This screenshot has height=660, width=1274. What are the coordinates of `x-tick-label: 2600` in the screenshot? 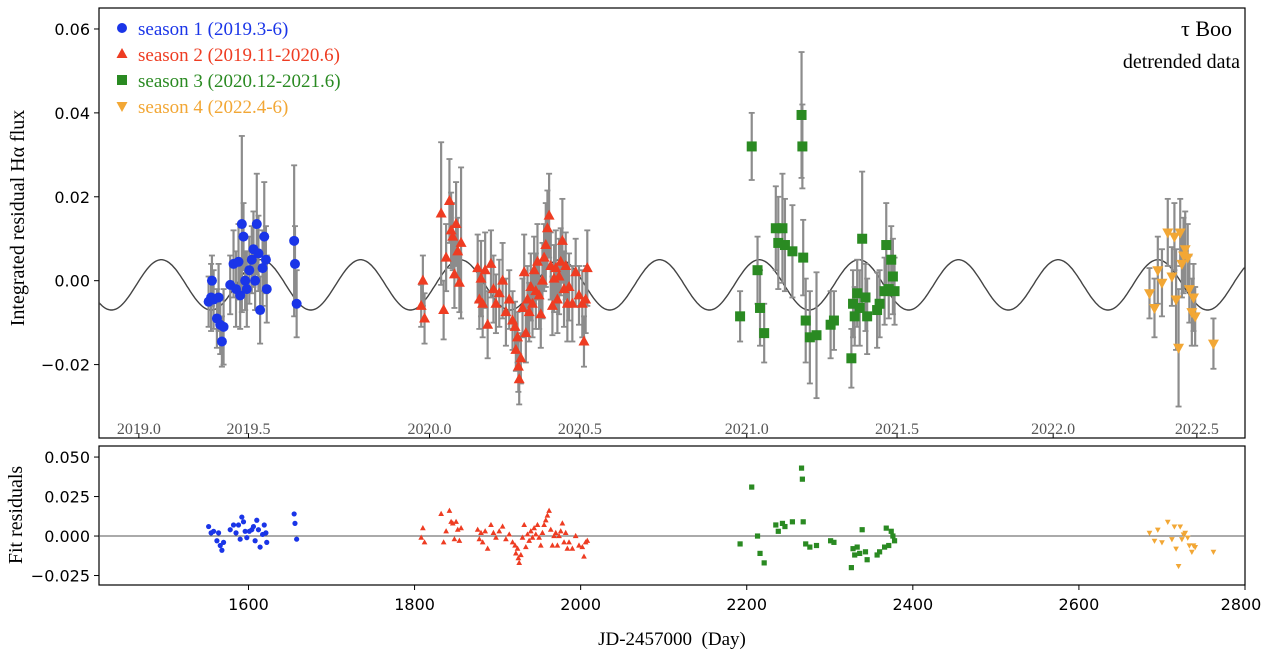 It's located at (1079, 604).